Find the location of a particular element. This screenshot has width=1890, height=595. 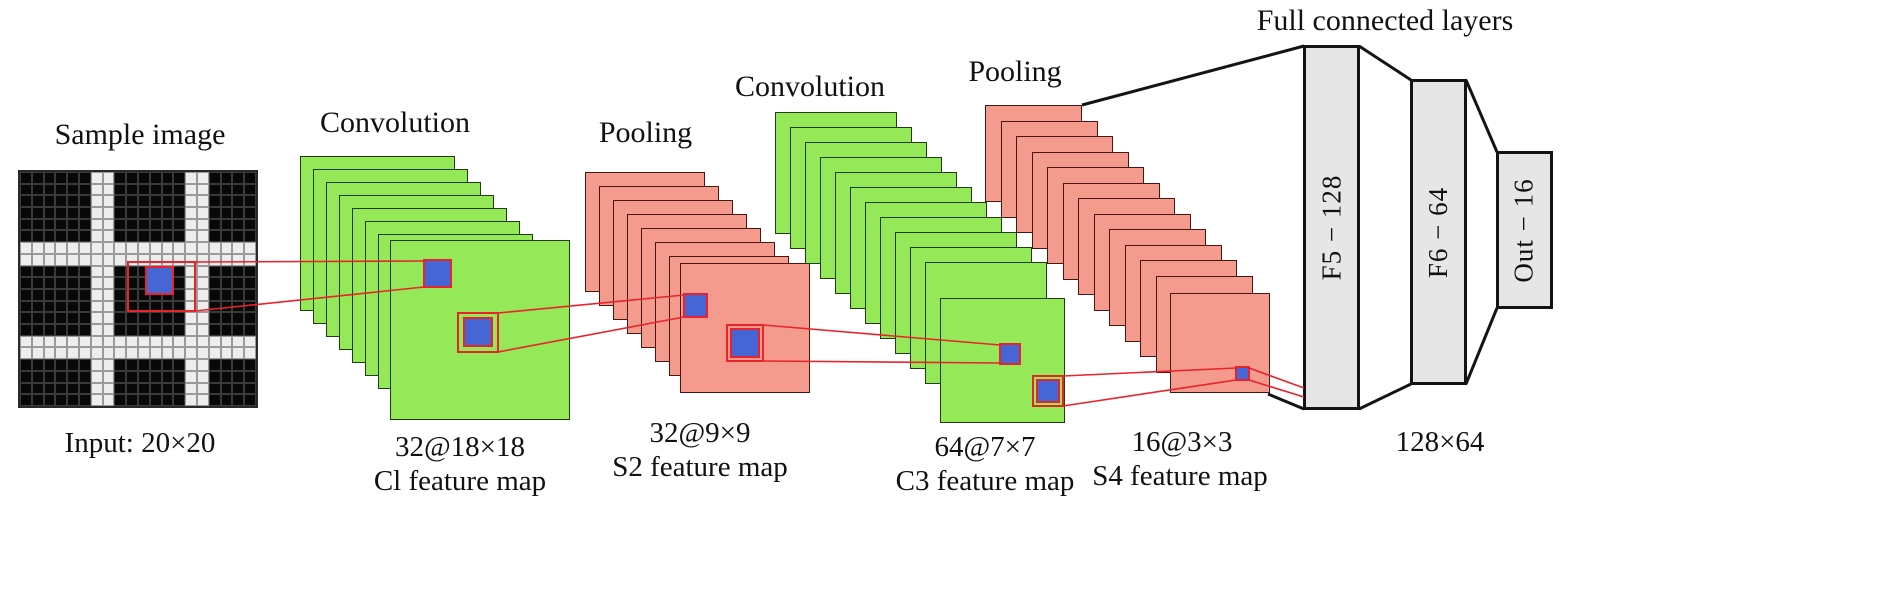

s4-operation-label: Pooling is located at coordinates (1015, 71).